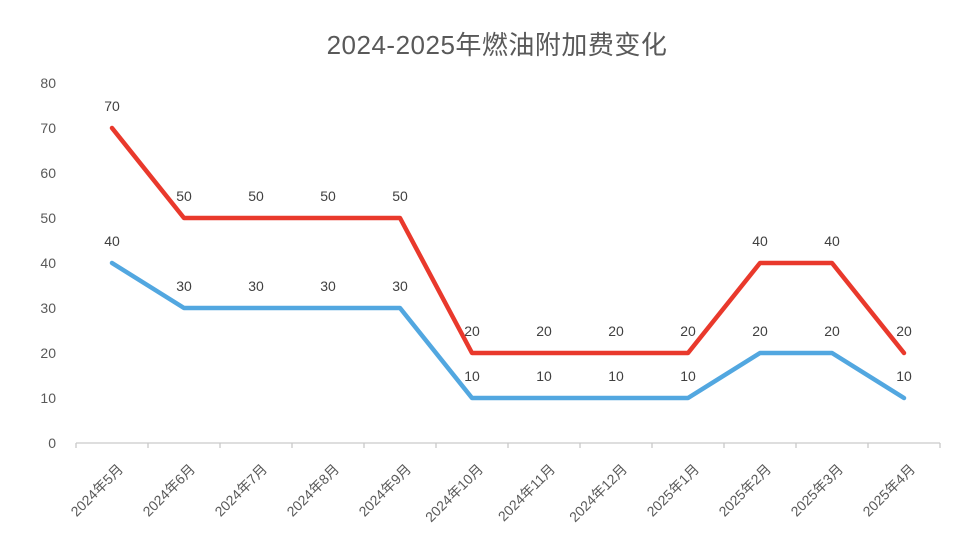 The width and height of the screenshot is (974, 542). I want to click on x-axis-label: 2024年12月, so click(598, 493).